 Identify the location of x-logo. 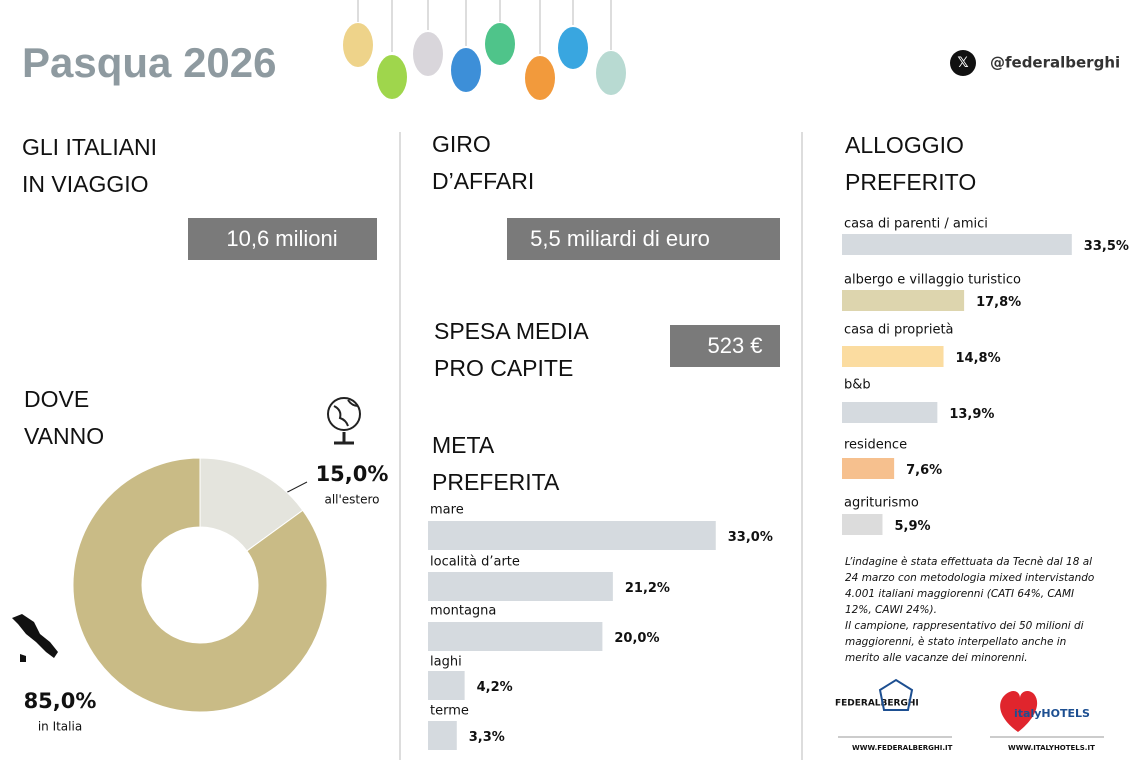
(963, 63).